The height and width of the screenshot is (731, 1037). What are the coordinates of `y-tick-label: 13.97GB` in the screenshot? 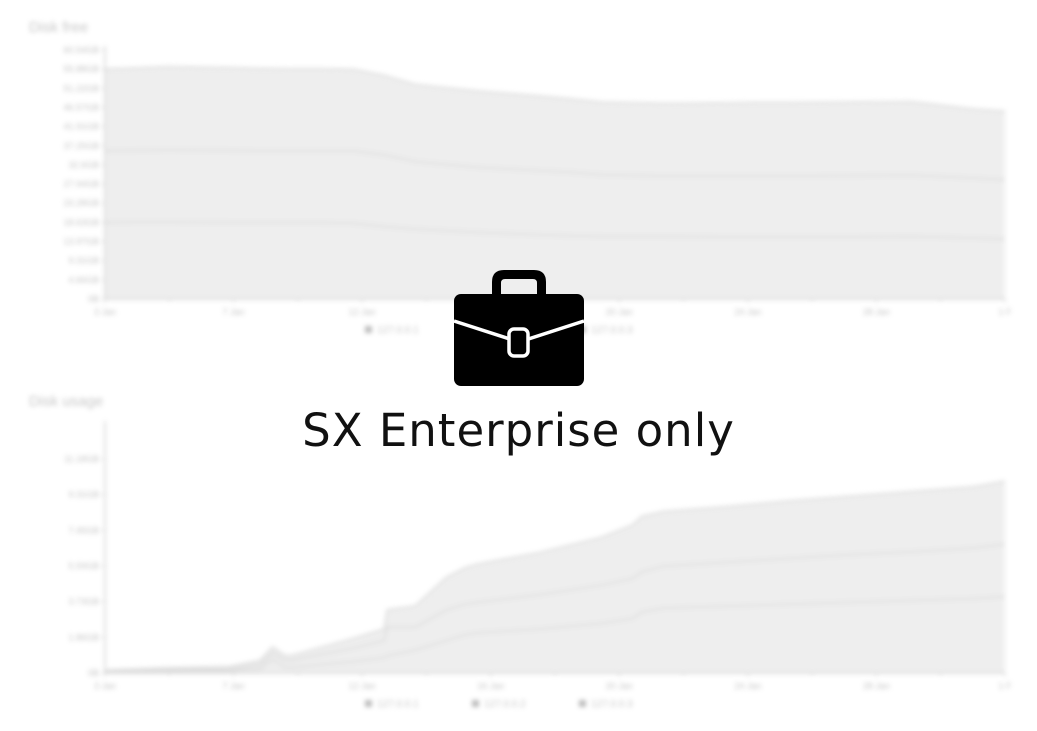 It's located at (81, 242).